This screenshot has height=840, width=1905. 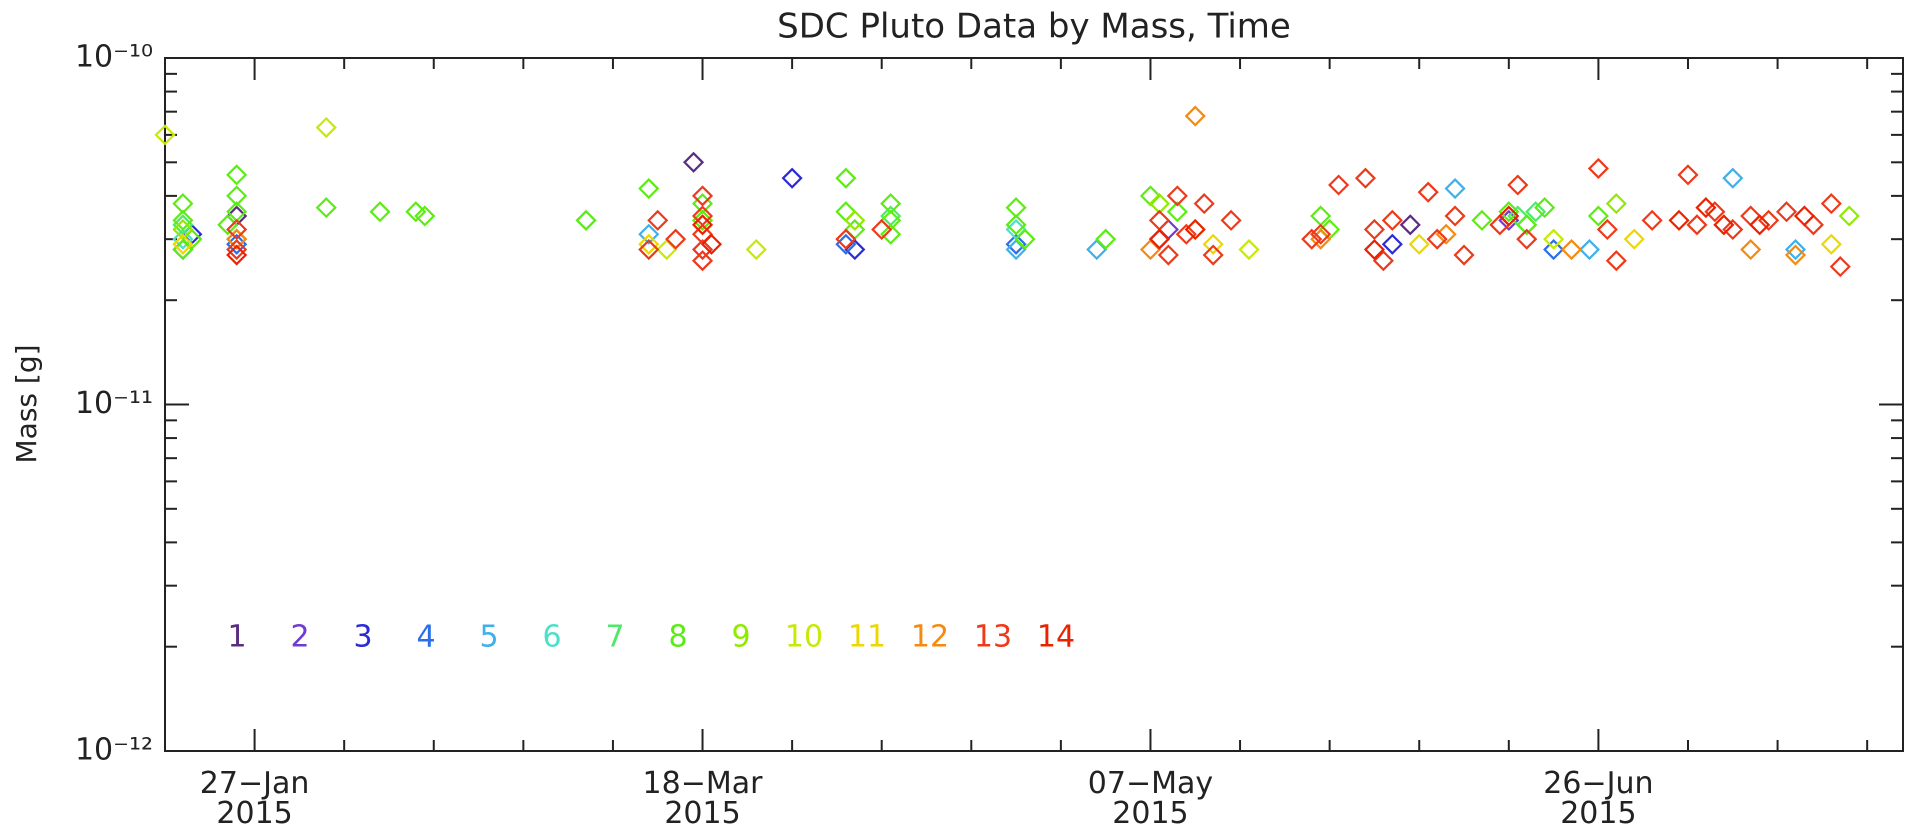 What do you see at coordinates (114, 403) in the screenshot?
I see `y-tick-label: 10⁻¹¹` at bounding box center [114, 403].